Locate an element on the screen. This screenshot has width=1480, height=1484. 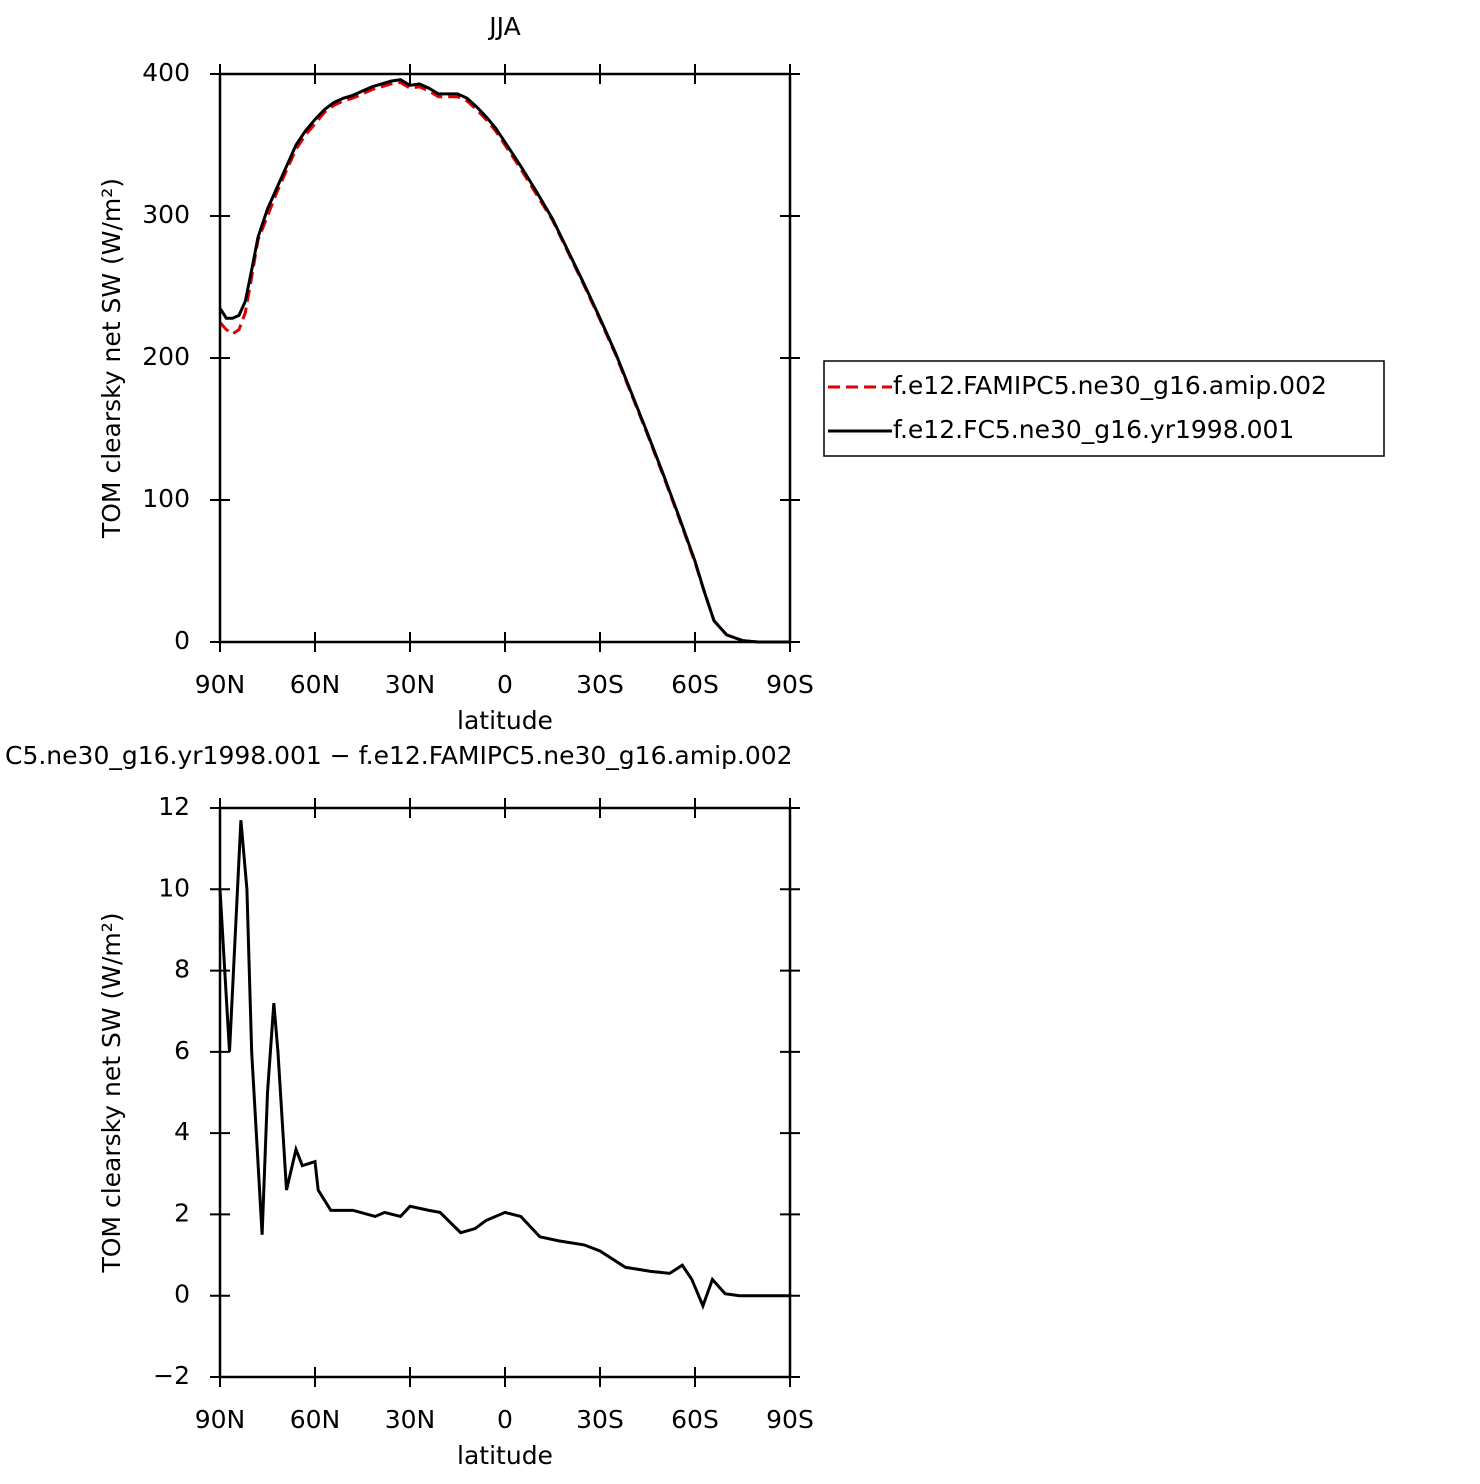
chart-title: JJA is located at coordinates (503, 26).